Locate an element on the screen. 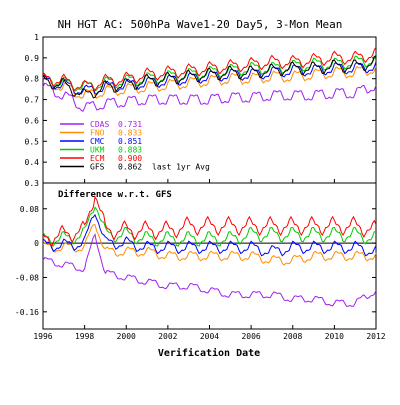  legend-value-gfs: 0.862 is located at coordinates (130, 167).